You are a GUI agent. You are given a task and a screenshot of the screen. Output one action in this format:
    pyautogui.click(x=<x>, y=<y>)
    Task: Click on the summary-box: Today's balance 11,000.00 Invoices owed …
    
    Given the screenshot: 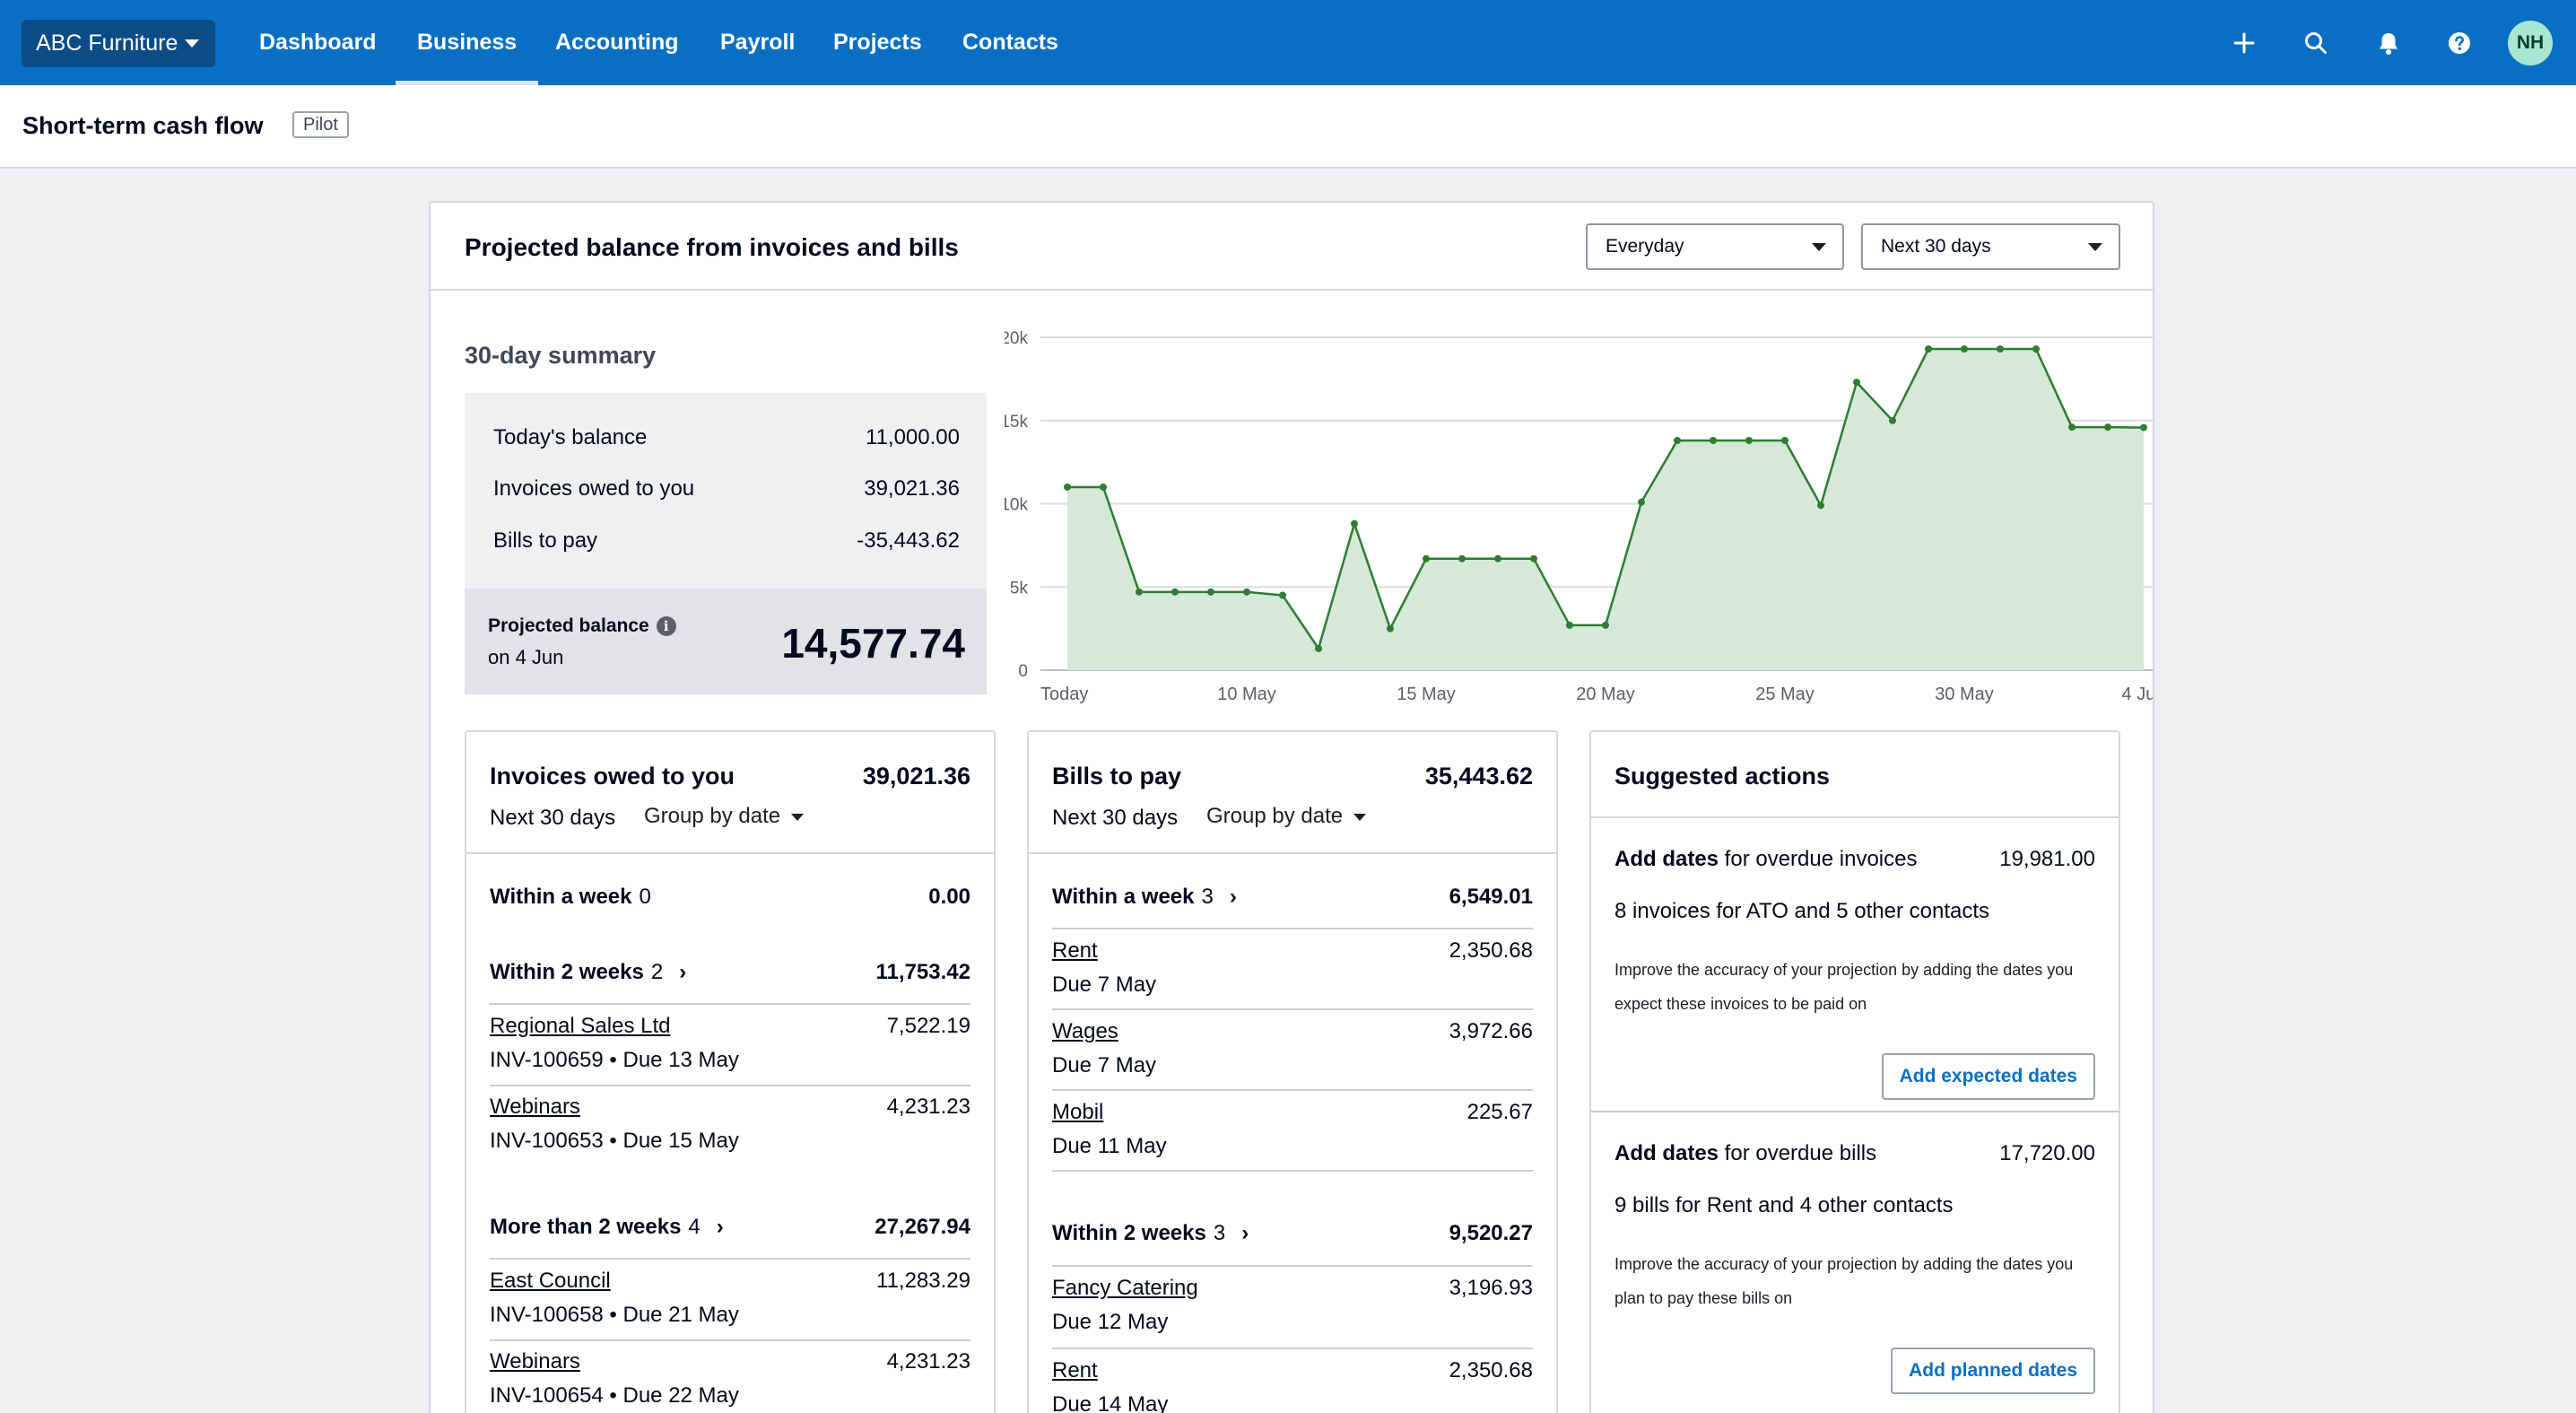 What is the action you would take?
    pyautogui.click(x=726, y=543)
    